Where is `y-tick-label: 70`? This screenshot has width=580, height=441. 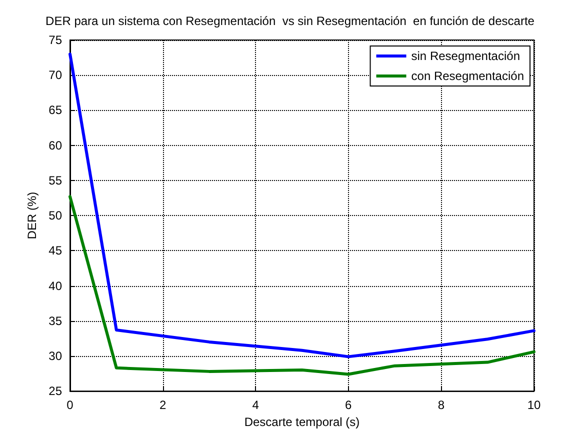 y-tick-label: 70 is located at coordinates (55, 75).